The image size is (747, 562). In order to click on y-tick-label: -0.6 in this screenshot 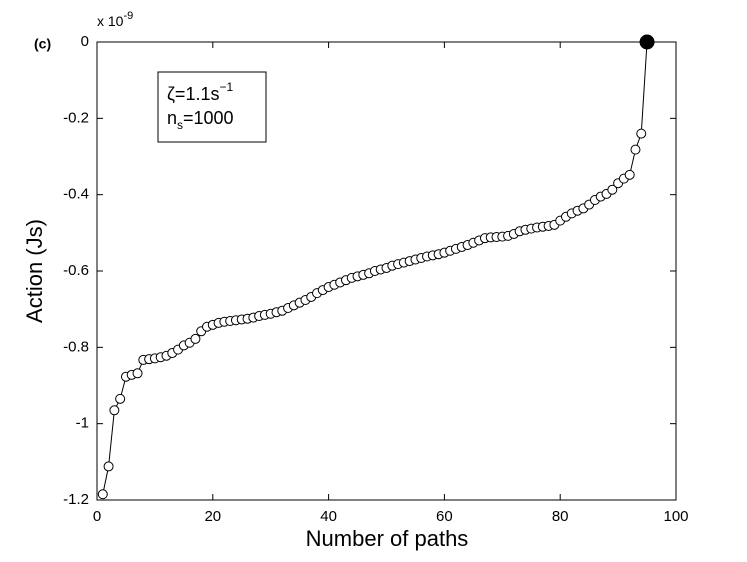, I will do `click(76, 270)`.